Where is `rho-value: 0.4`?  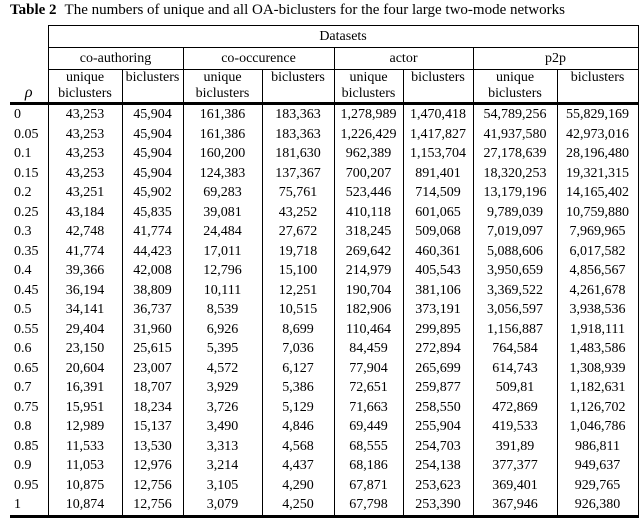
rho-value: 0.4 is located at coordinates (29, 271).